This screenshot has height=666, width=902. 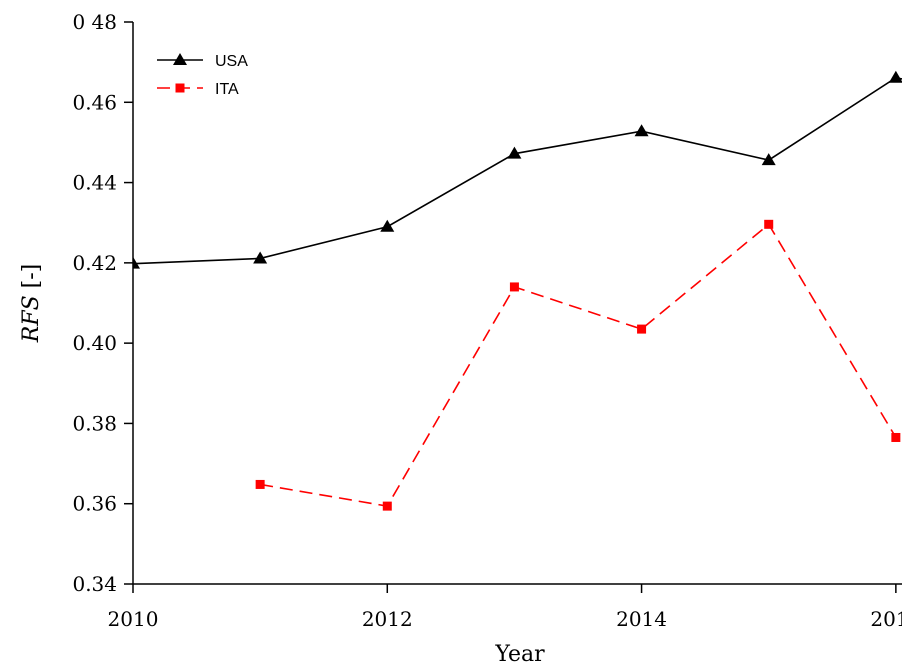 What do you see at coordinates (94, 504) in the screenshot?
I see `y-tick-label: 0.36` at bounding box center [94, 504].